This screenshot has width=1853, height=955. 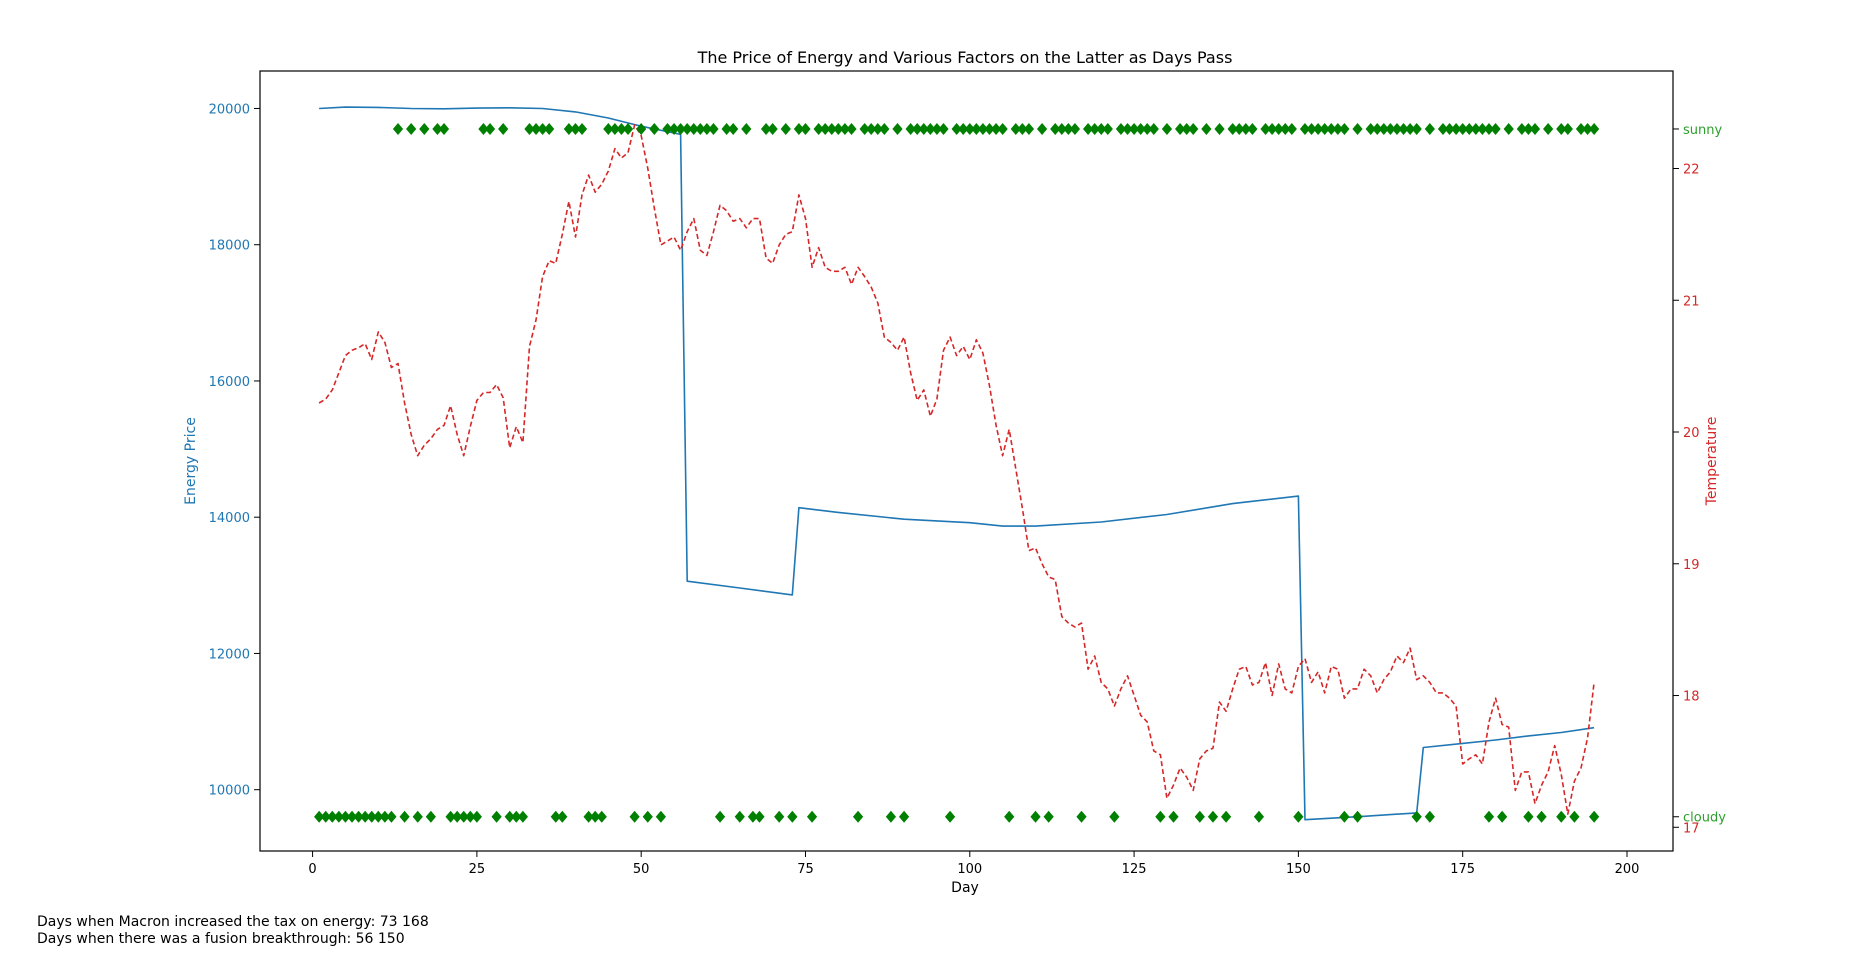 What do you see at coordinates (191, 461) in the screenshot?
I see `left-axis-label: Energy Price` at bounding box center [191, 461].